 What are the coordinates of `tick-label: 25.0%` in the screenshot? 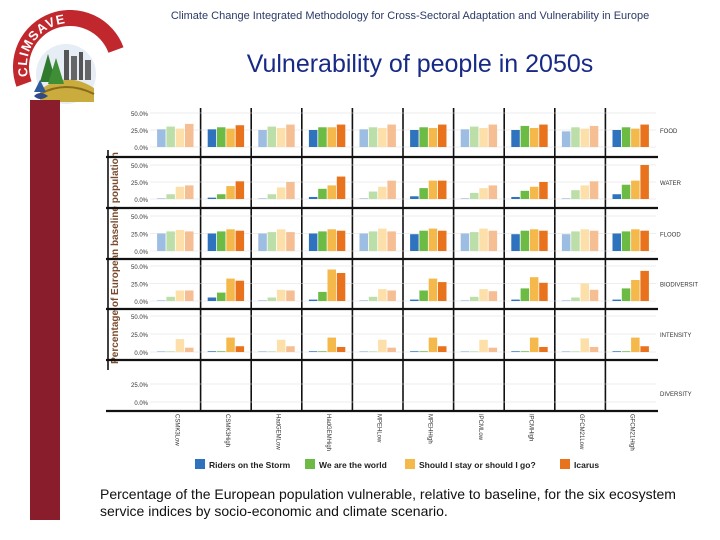 It's located at (140, 386).